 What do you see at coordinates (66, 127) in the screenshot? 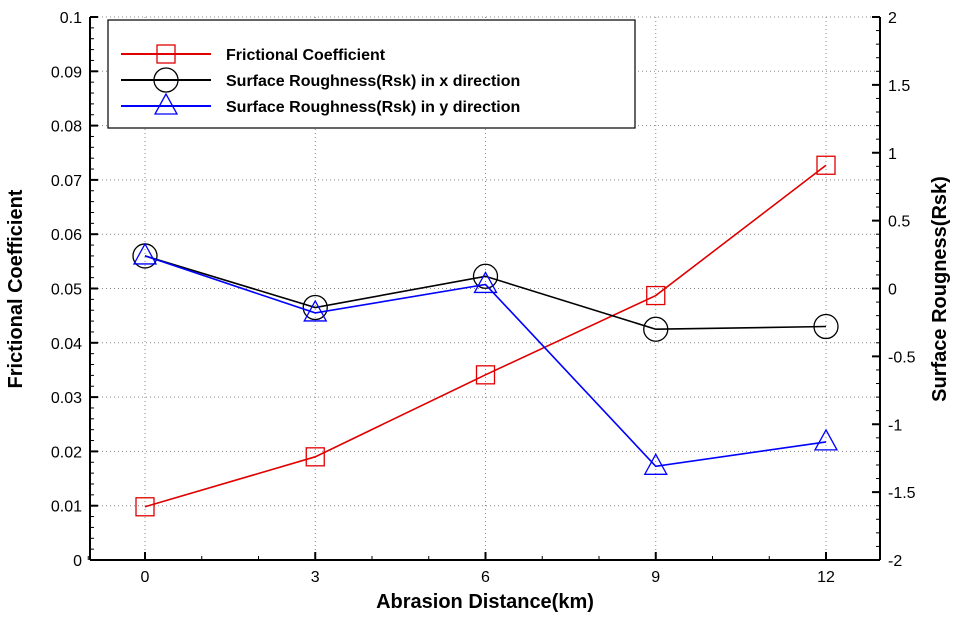
I see `y-tick-label: 0.08` at bounding box center [66, 127].